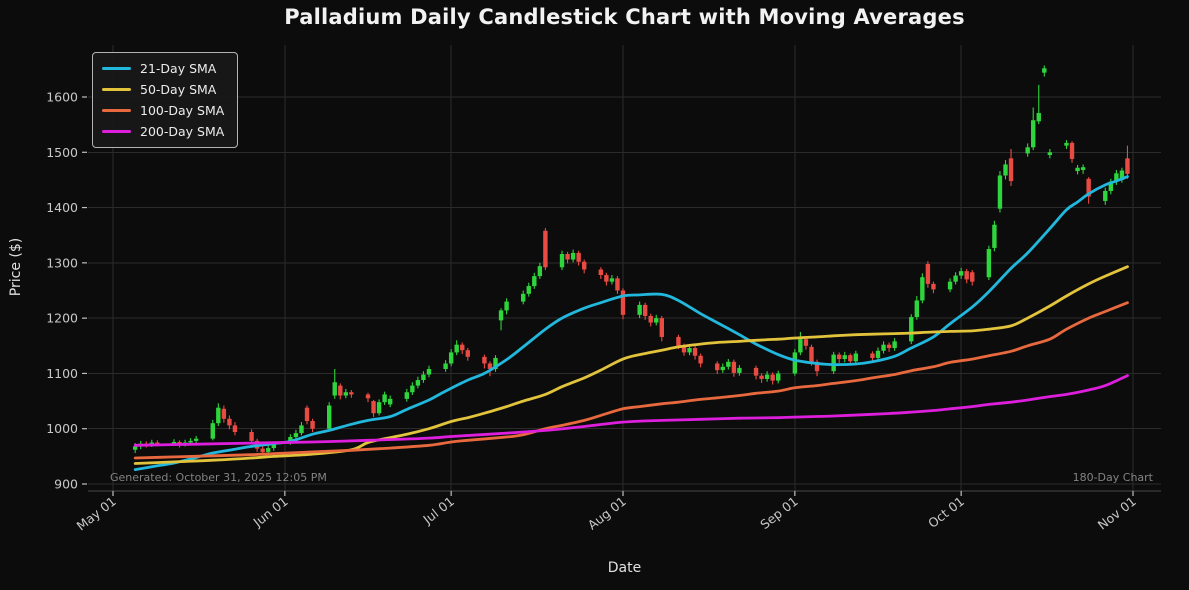 The width and height of the screenshot is (1189, 590). I want to click on sma-21-line-swatch-icon, so click(116, 68).